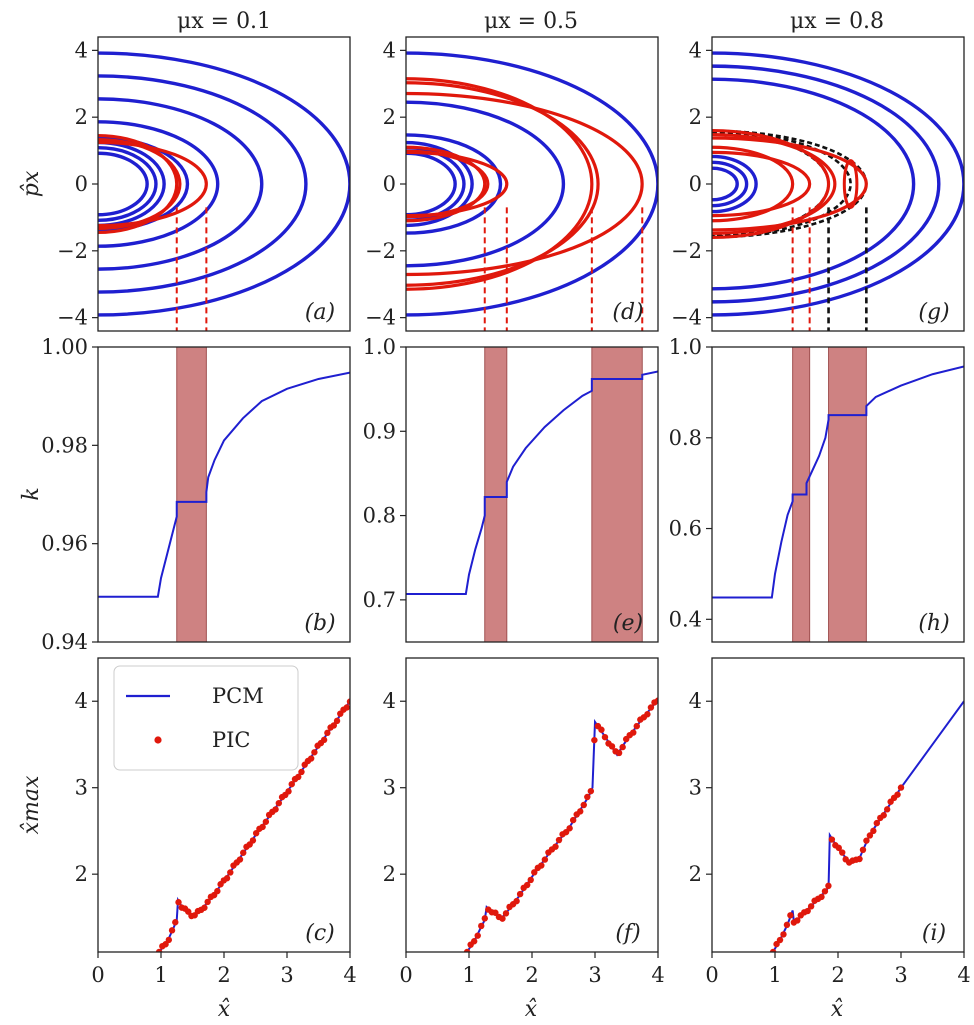 This screenshot has height=1025, width=974. What do you see at coordinates (64, 445) in the screenshot?
I see `y-tick-label: 0.98` at bounding box center [64, 445].